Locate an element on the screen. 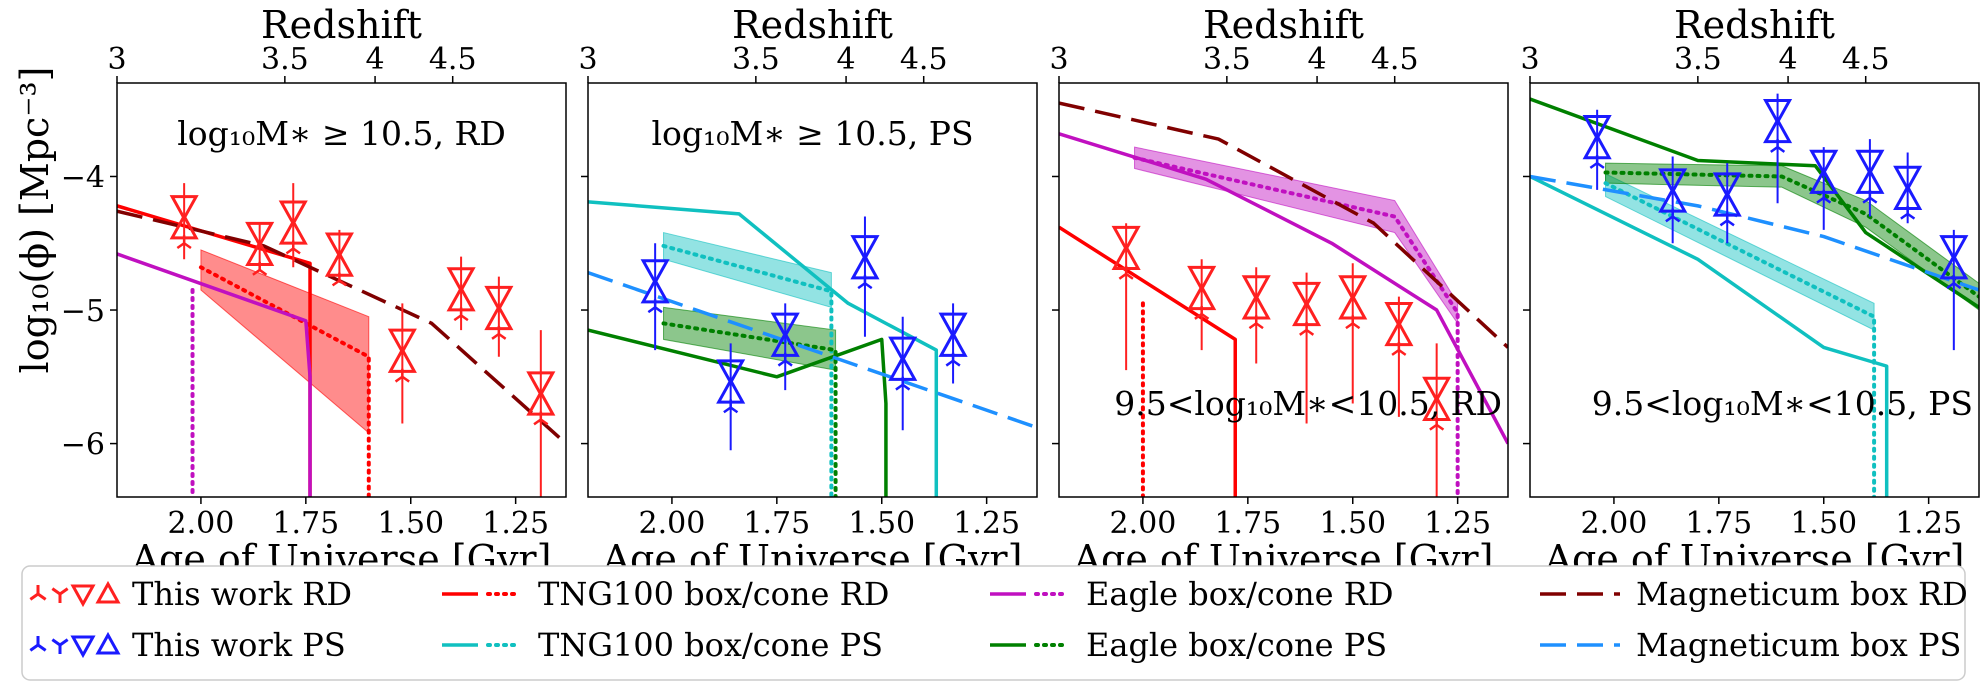 The width and height of the screenshot is (1987, 687). top-axis-title: Redshift is located at coordinates (812, 25).